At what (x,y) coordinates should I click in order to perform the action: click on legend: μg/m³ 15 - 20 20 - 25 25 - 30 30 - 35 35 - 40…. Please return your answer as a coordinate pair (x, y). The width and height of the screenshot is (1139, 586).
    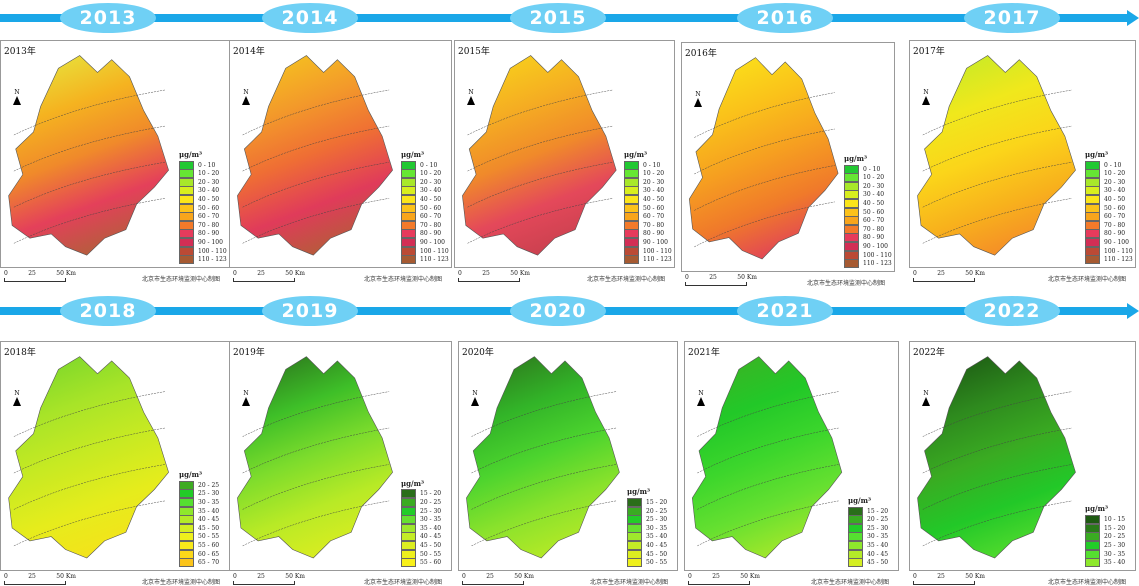
    Looking at the image, I should click on (647, 527).